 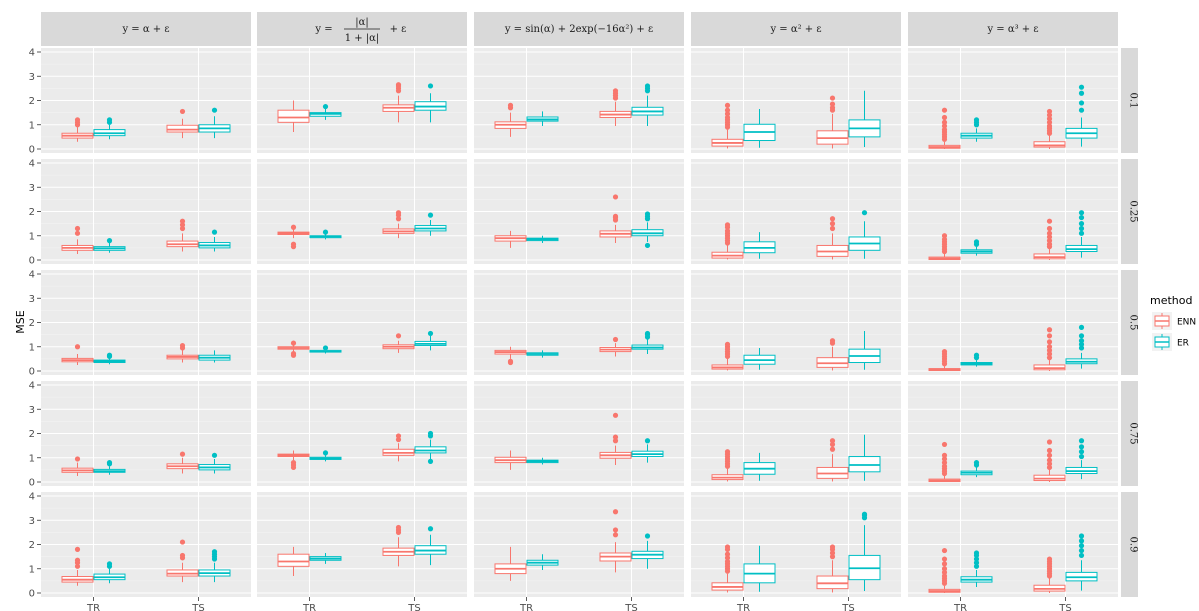 I want to click on strip-label: y = α³ + ε, so click(x=1012, y=29).